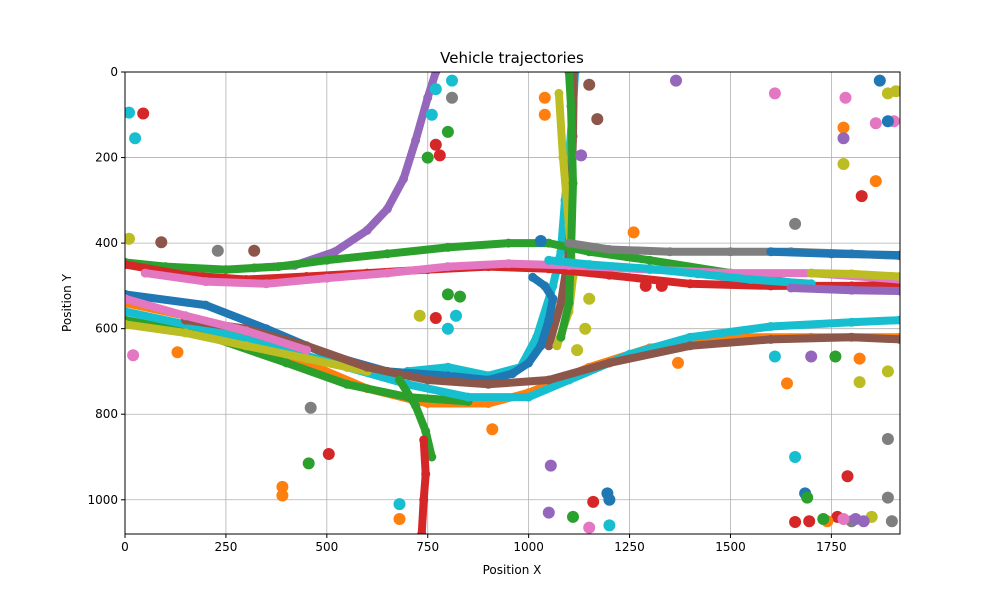 The image size is (1000, 600). What do you see at coordinates (484, 544) in the screenshot?
I see `x-axis: 0 250 500 750 1000 1250 1500 1750` at bounding box center [484, 544].